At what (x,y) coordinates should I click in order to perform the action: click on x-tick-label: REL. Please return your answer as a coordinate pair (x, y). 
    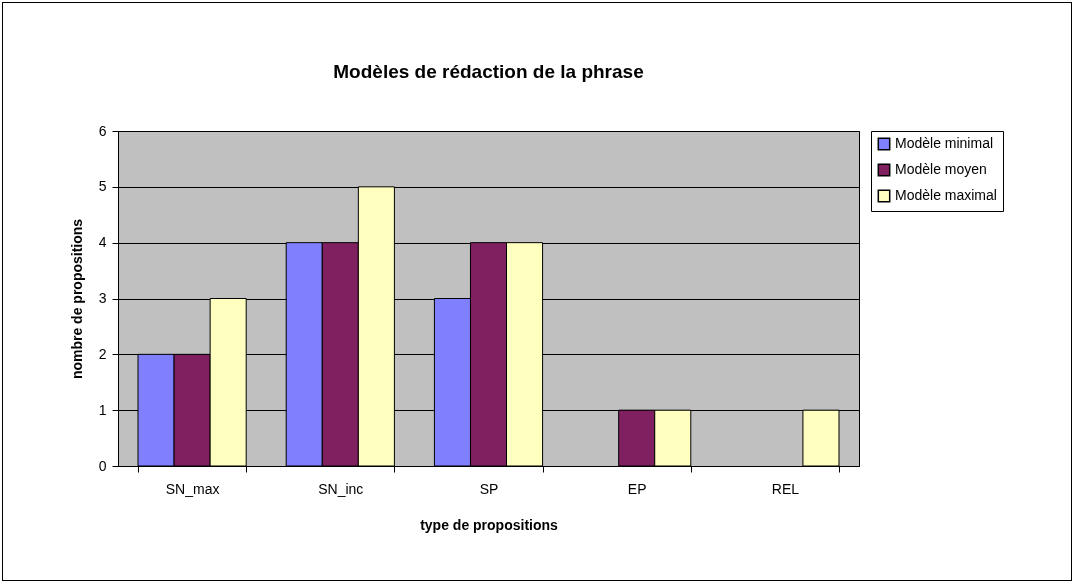
    Looking at the image, I should click on (785, 488).